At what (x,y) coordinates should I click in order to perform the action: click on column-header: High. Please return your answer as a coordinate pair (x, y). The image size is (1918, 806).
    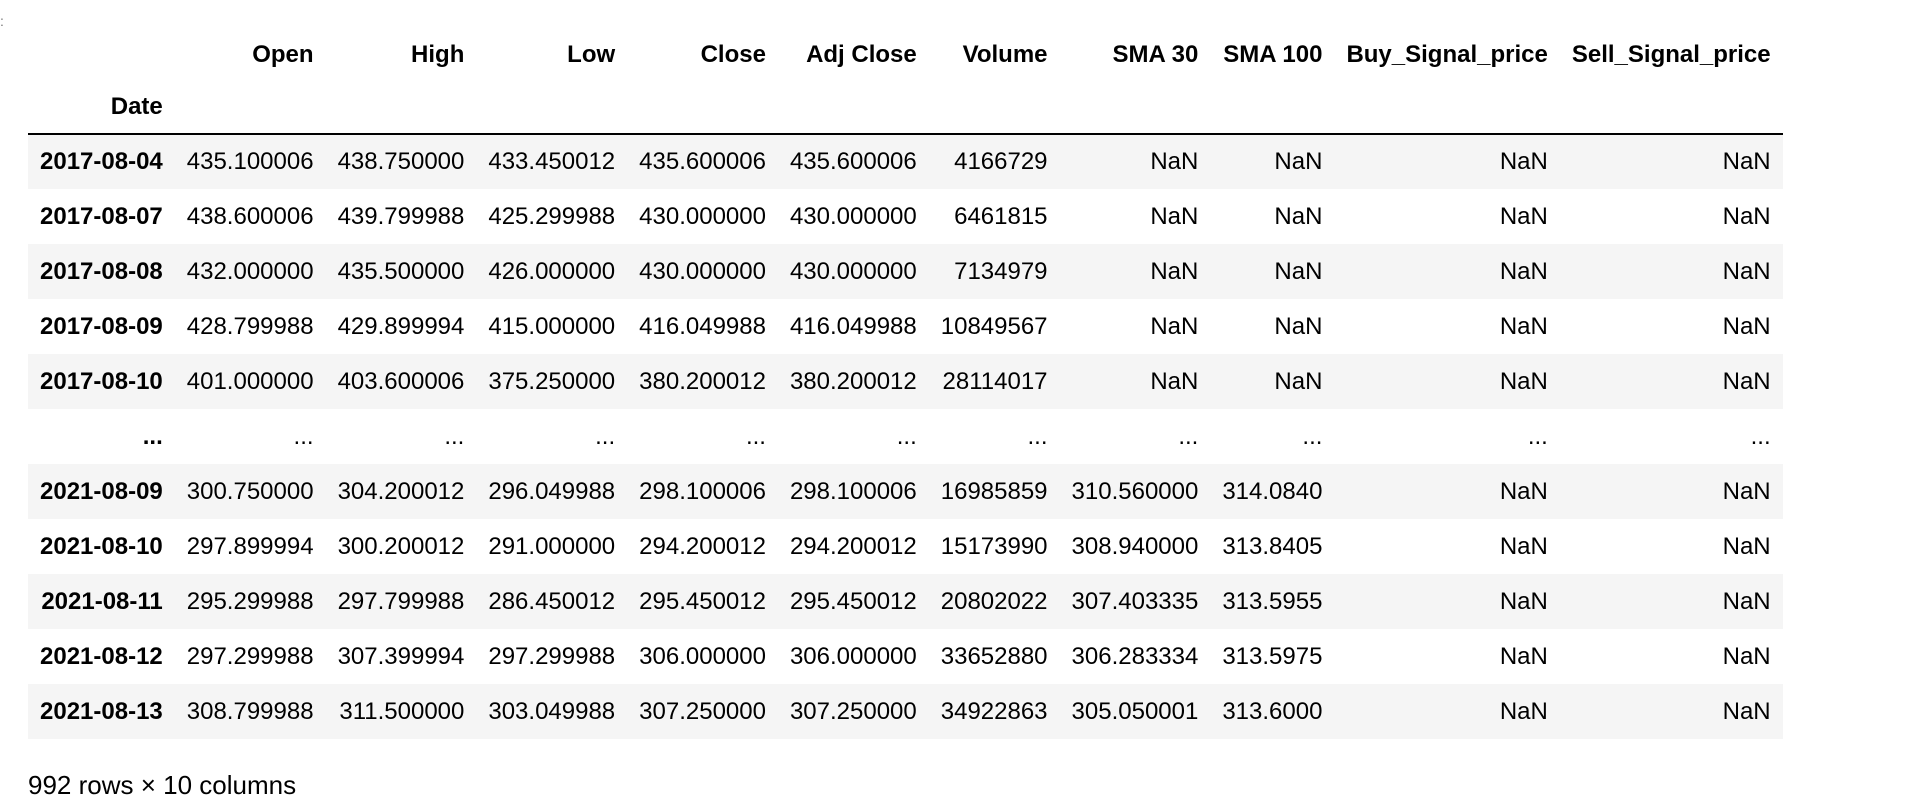
    Looking at the image, I should click on (438, 54).